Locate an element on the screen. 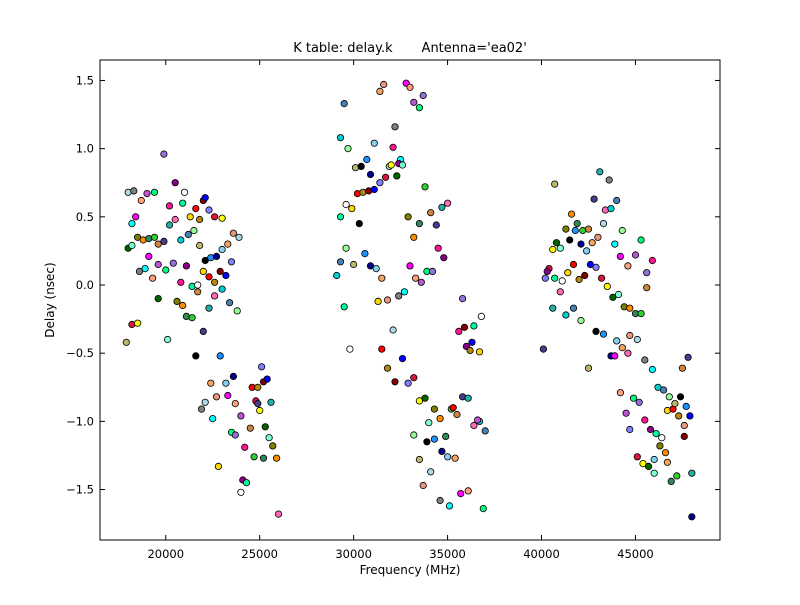  x-tick-label: 45000 is located at coordinates (635, 554).